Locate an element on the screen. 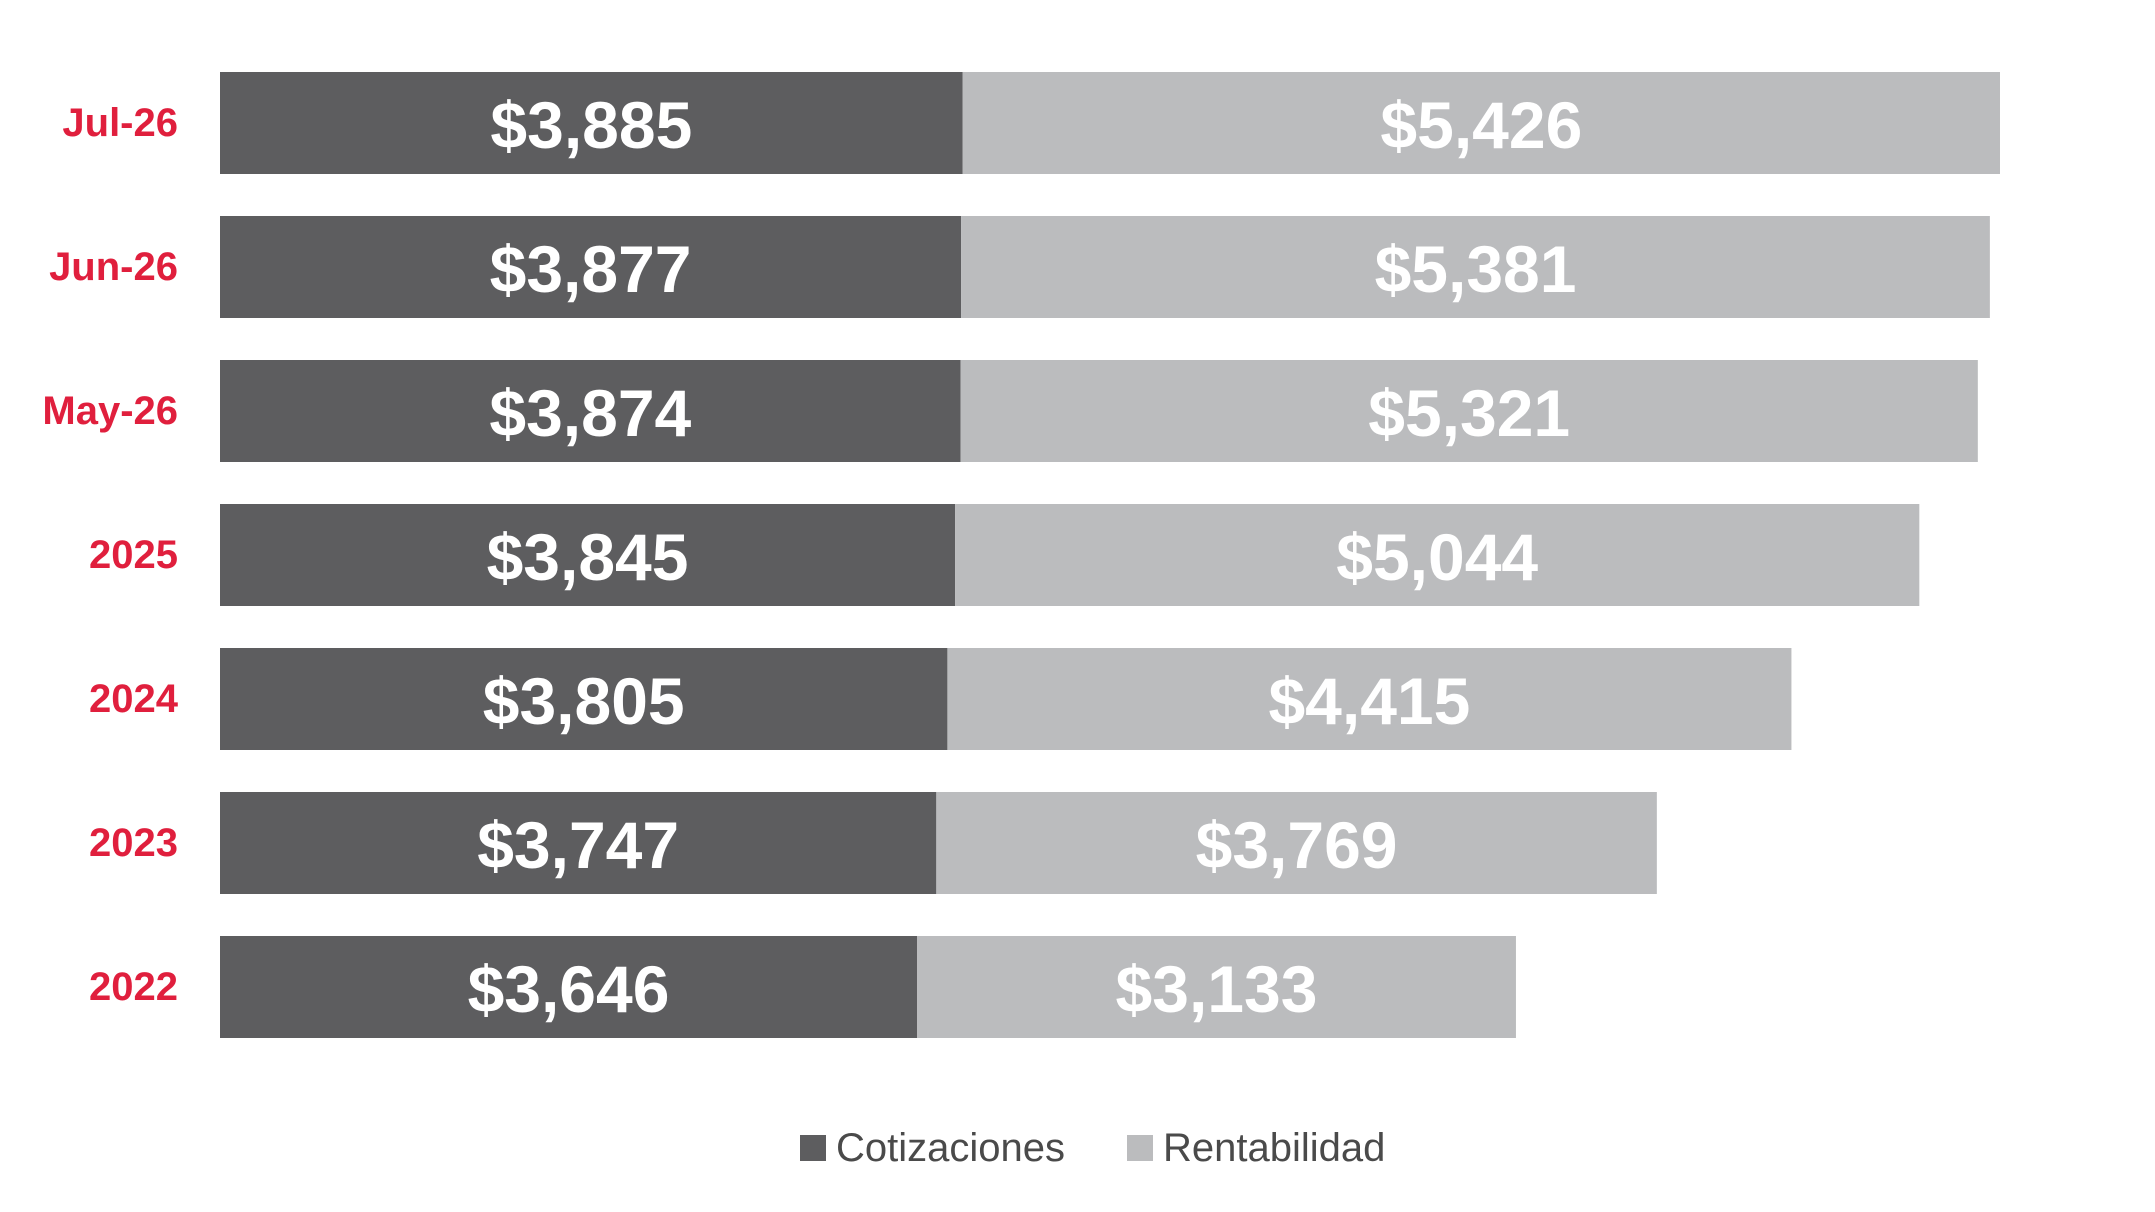  data-label: $3,805 is located at coordinates (584, 701).